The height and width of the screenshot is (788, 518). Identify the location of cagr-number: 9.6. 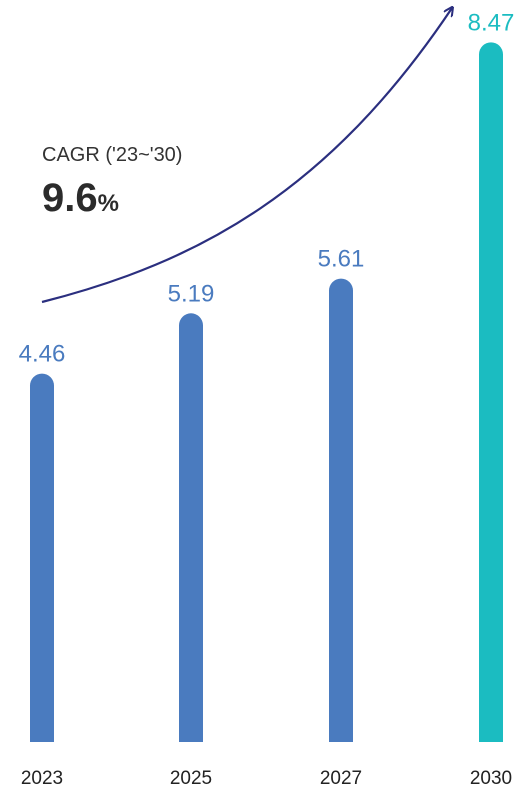
(70, 198).